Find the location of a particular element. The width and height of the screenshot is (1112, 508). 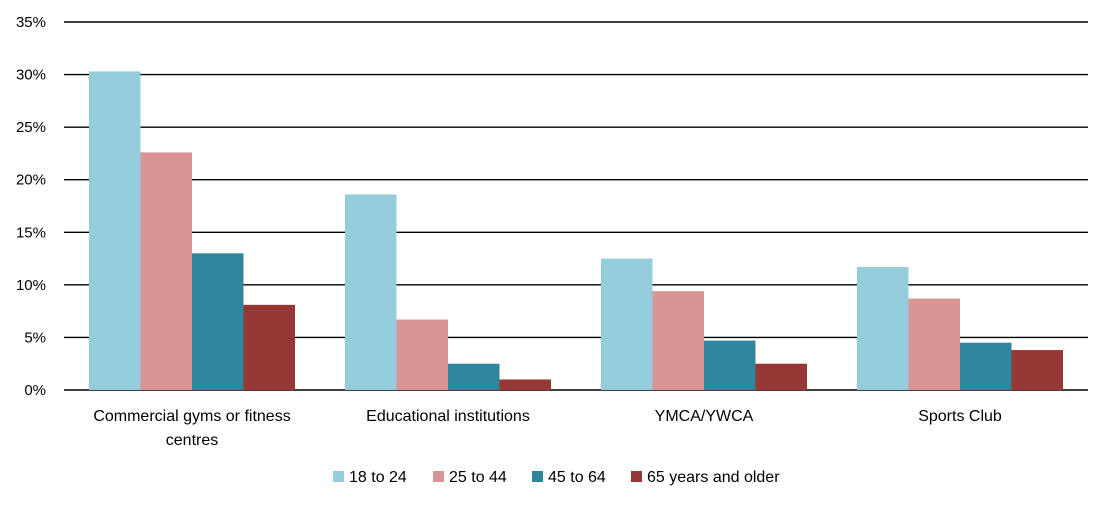

legend-label: 25 to 44 is located at coordinates (478, 477).